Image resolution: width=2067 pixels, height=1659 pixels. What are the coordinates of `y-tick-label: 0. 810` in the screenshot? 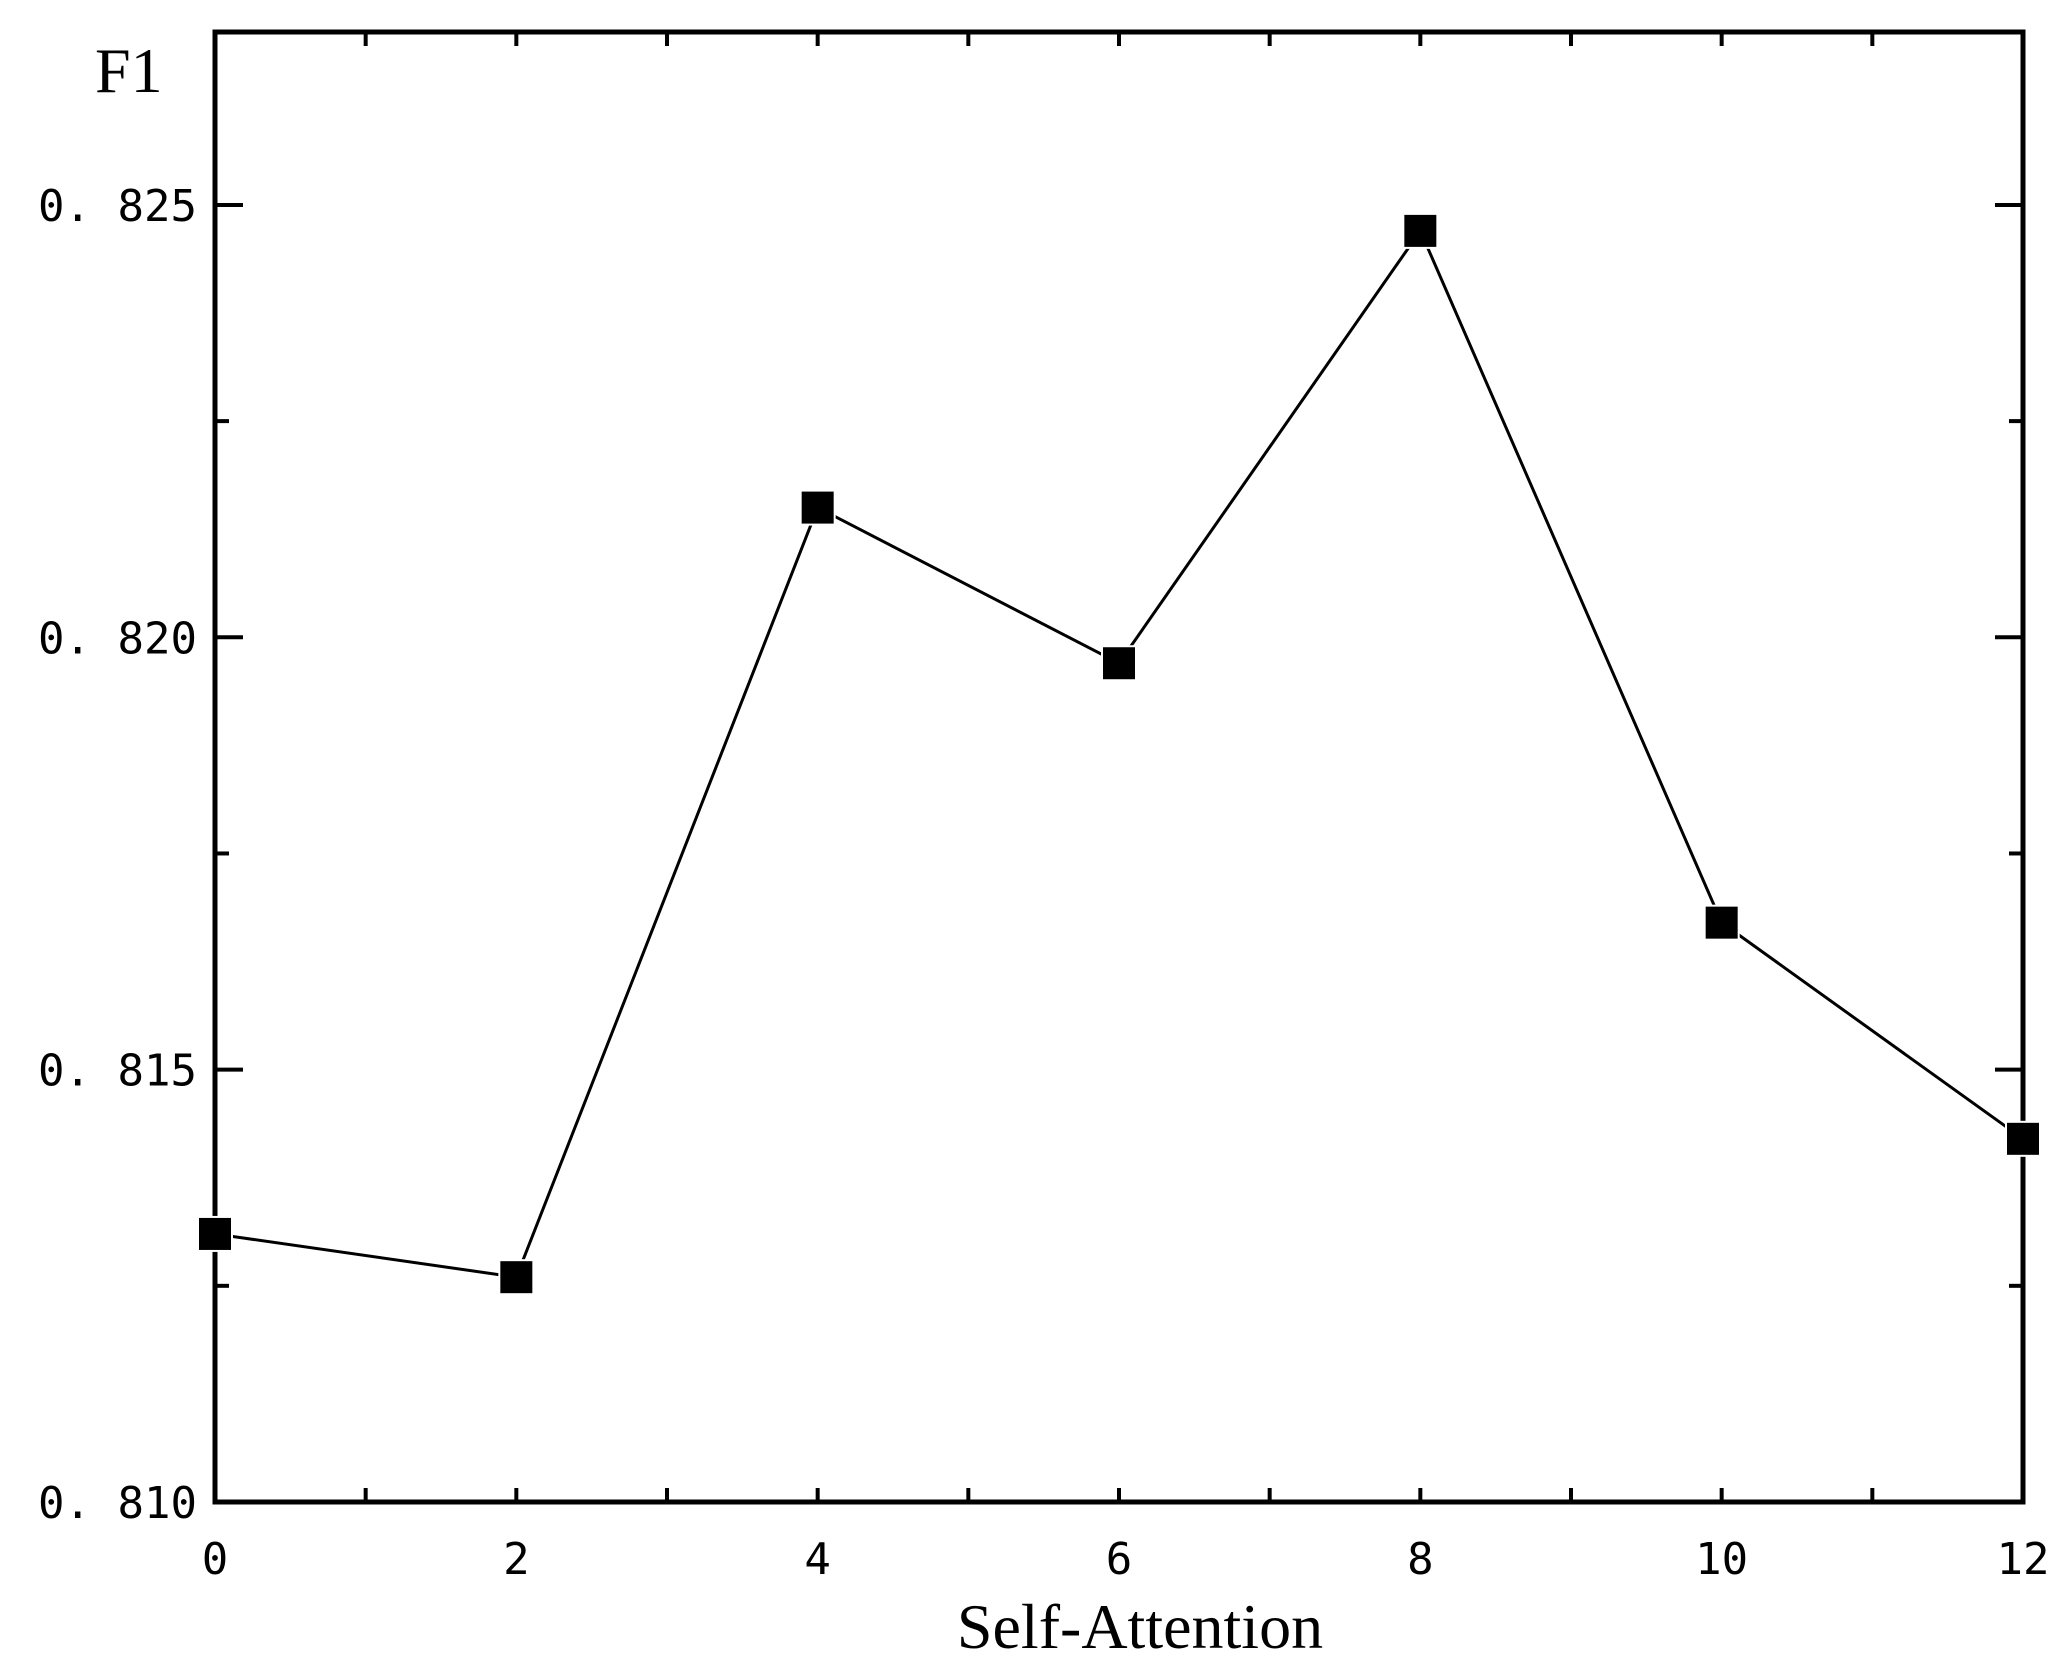 It's located at (117, 1503).